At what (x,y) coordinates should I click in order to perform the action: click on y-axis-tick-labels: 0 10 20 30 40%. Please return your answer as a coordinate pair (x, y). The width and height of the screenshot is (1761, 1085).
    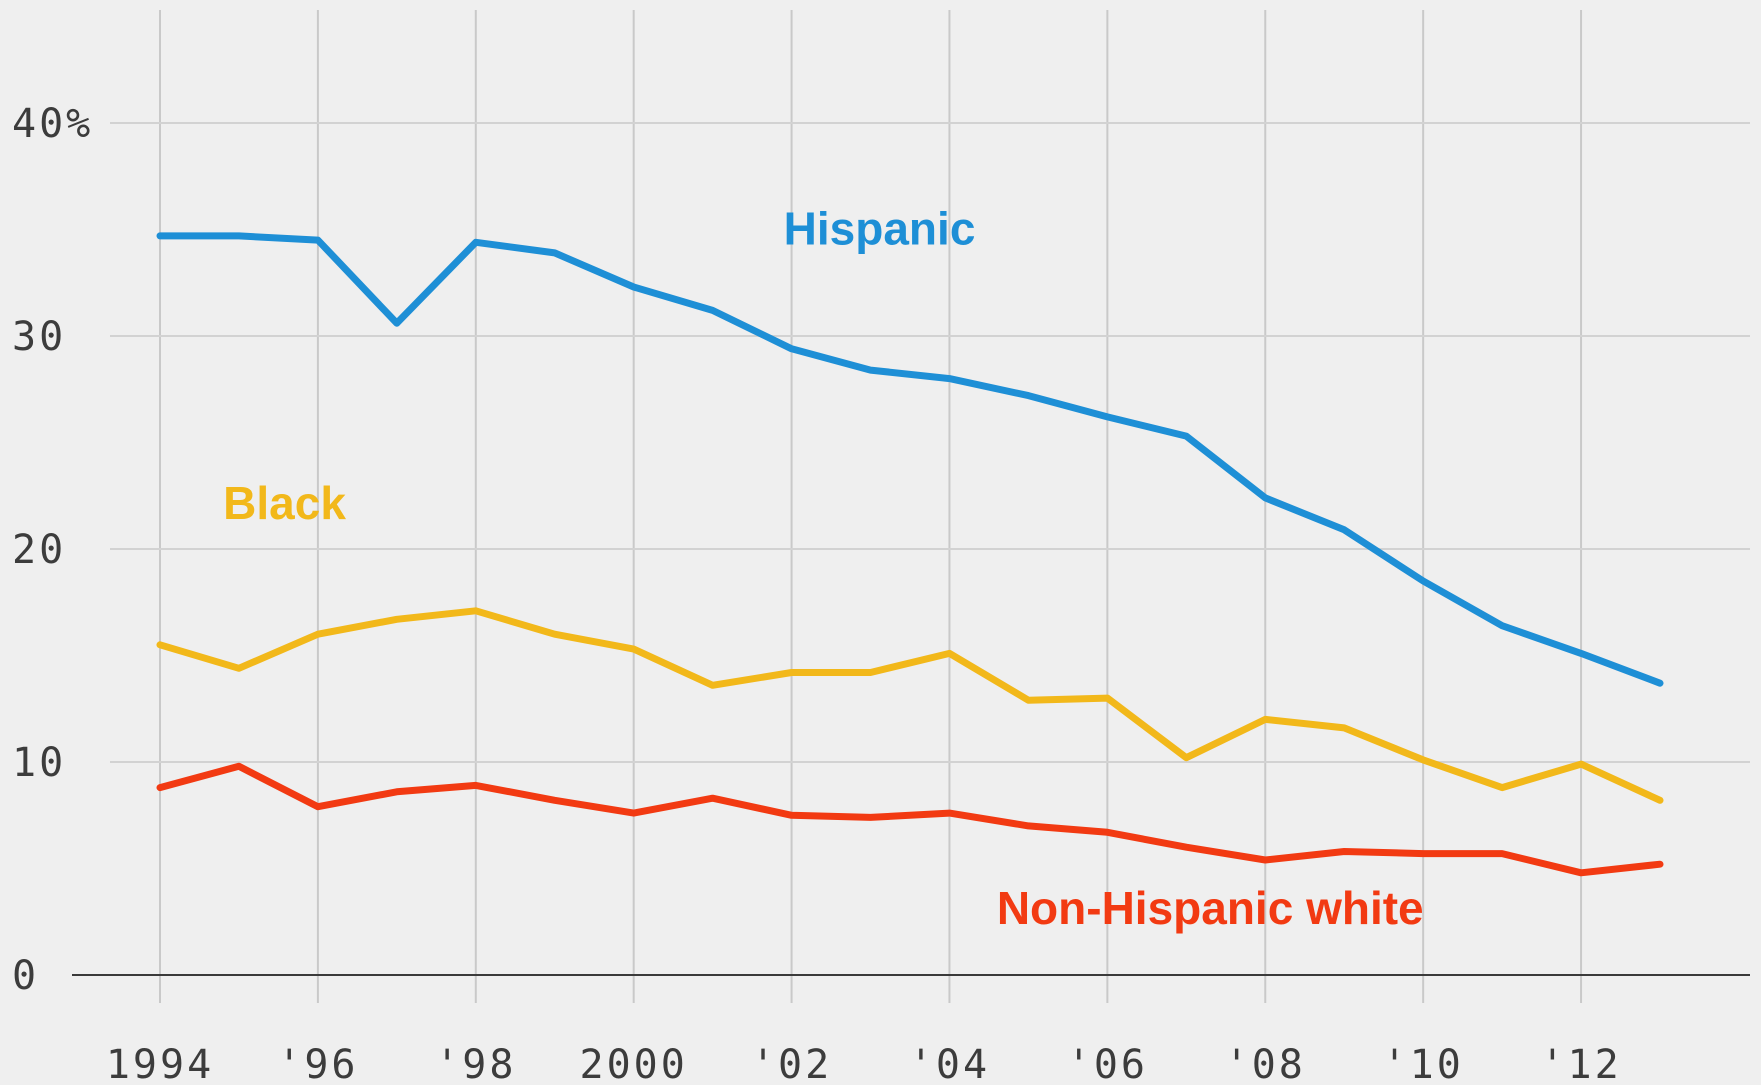
    Looking at the image, I should click on (52, 550).